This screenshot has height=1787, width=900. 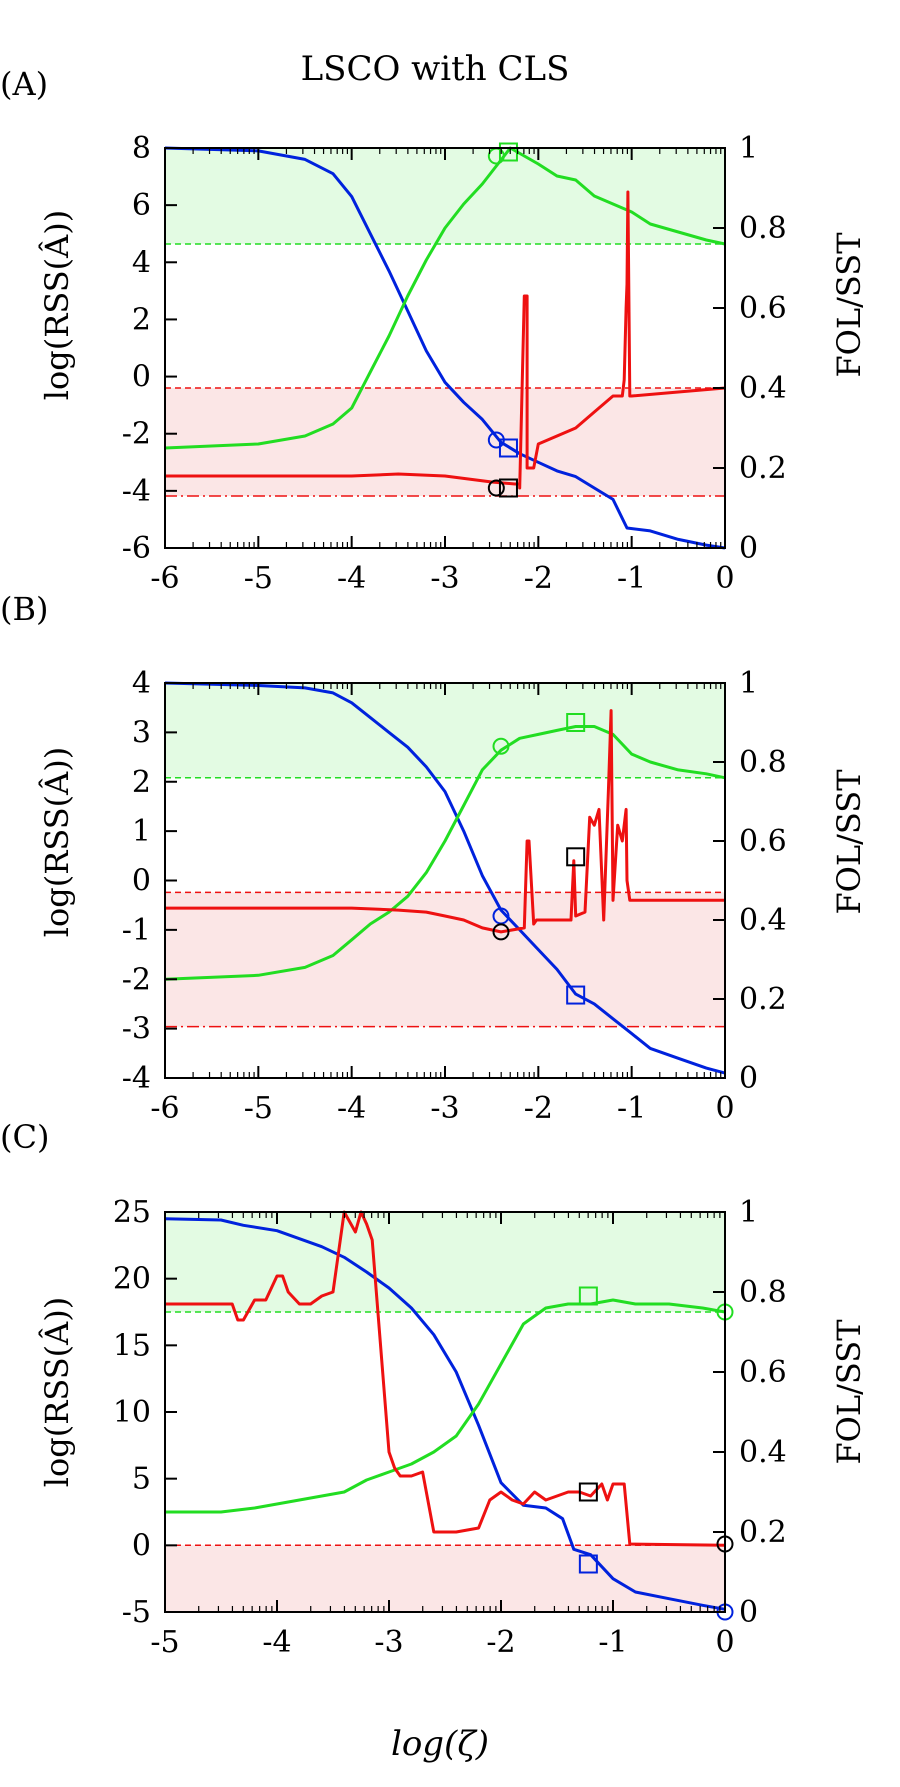 I want to click on y-tick-label-left: 10, so click(x=132, y=1412).